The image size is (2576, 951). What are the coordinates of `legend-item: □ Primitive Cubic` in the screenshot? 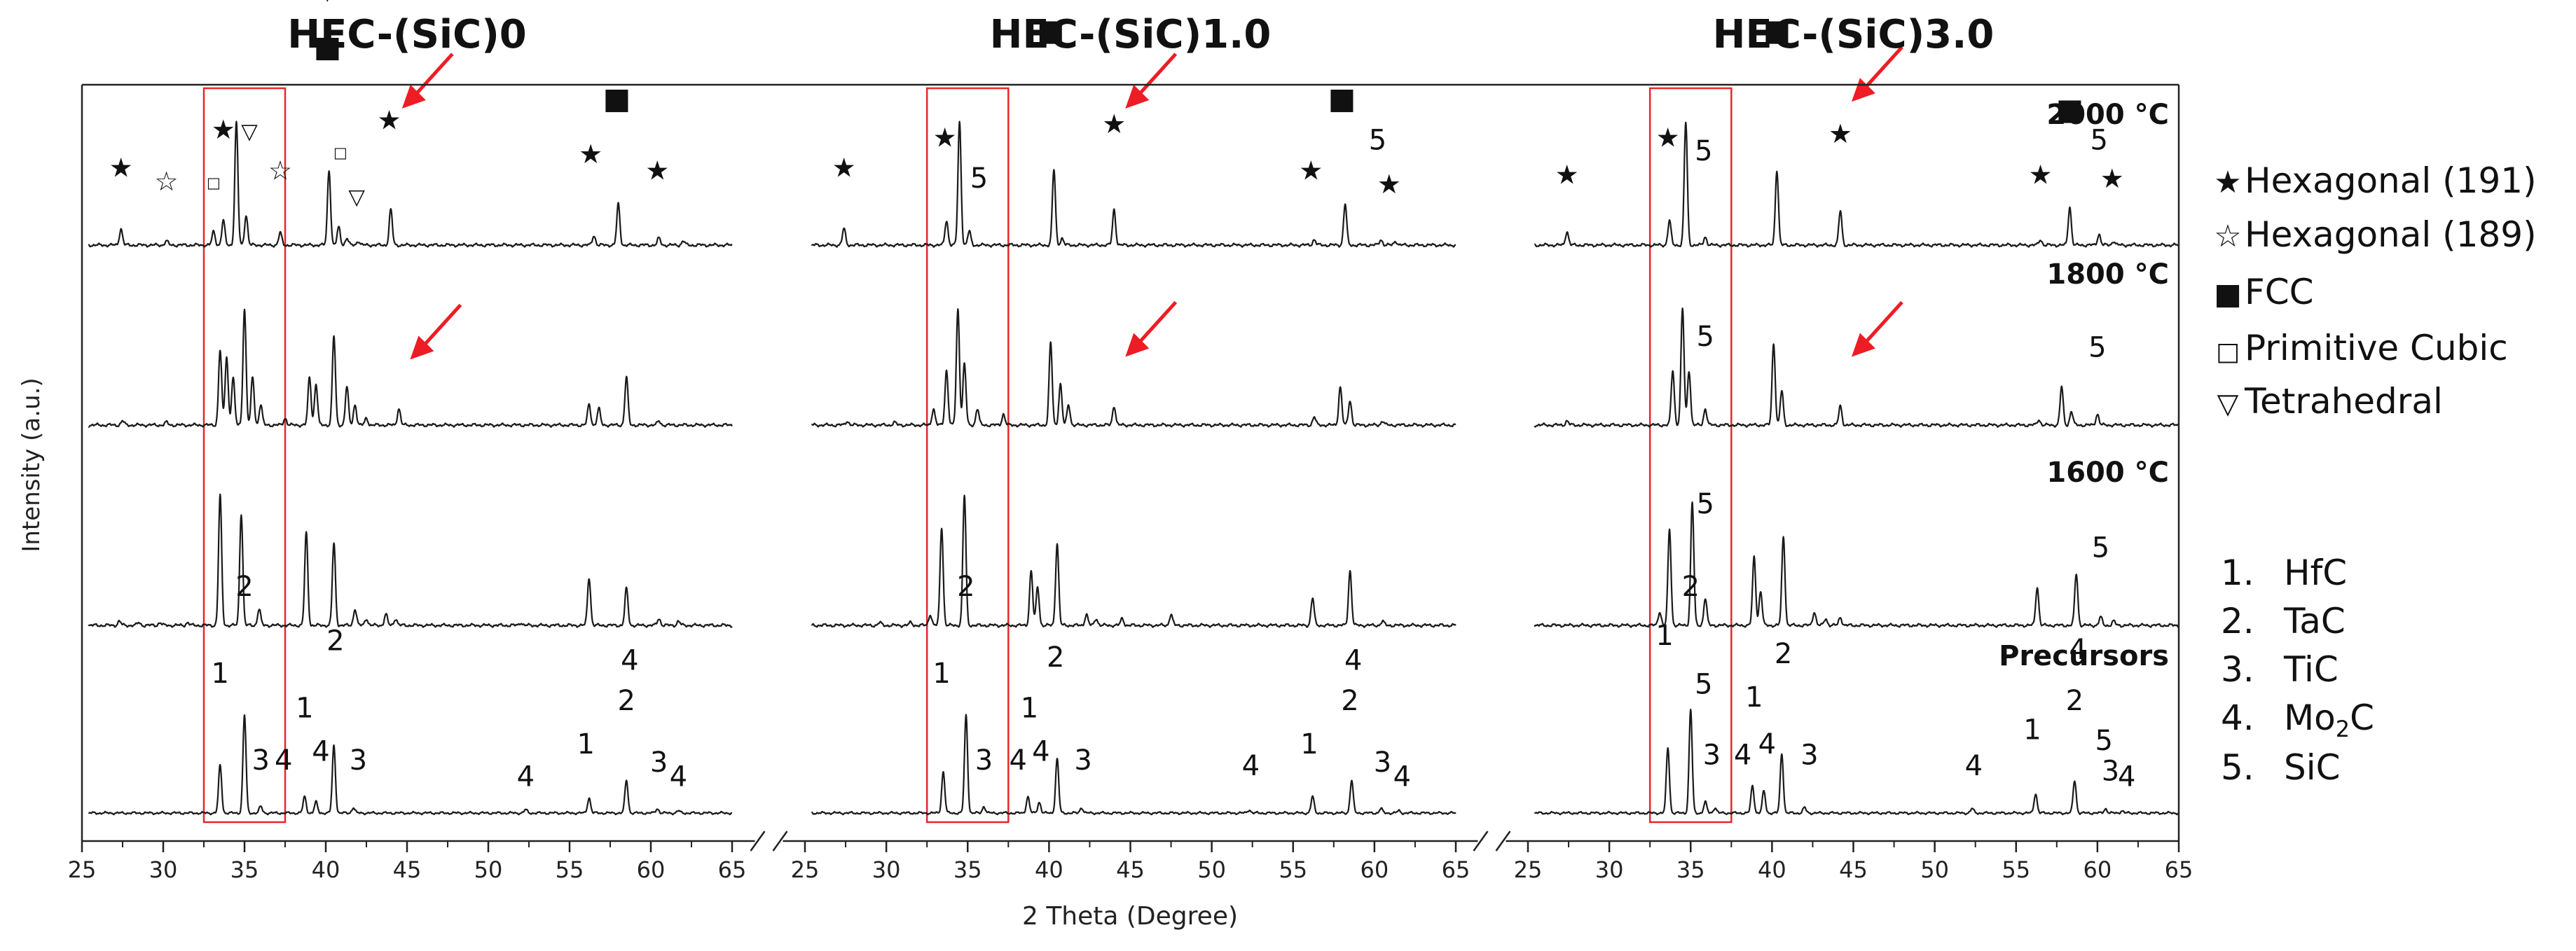 It's located at (2362, 348).